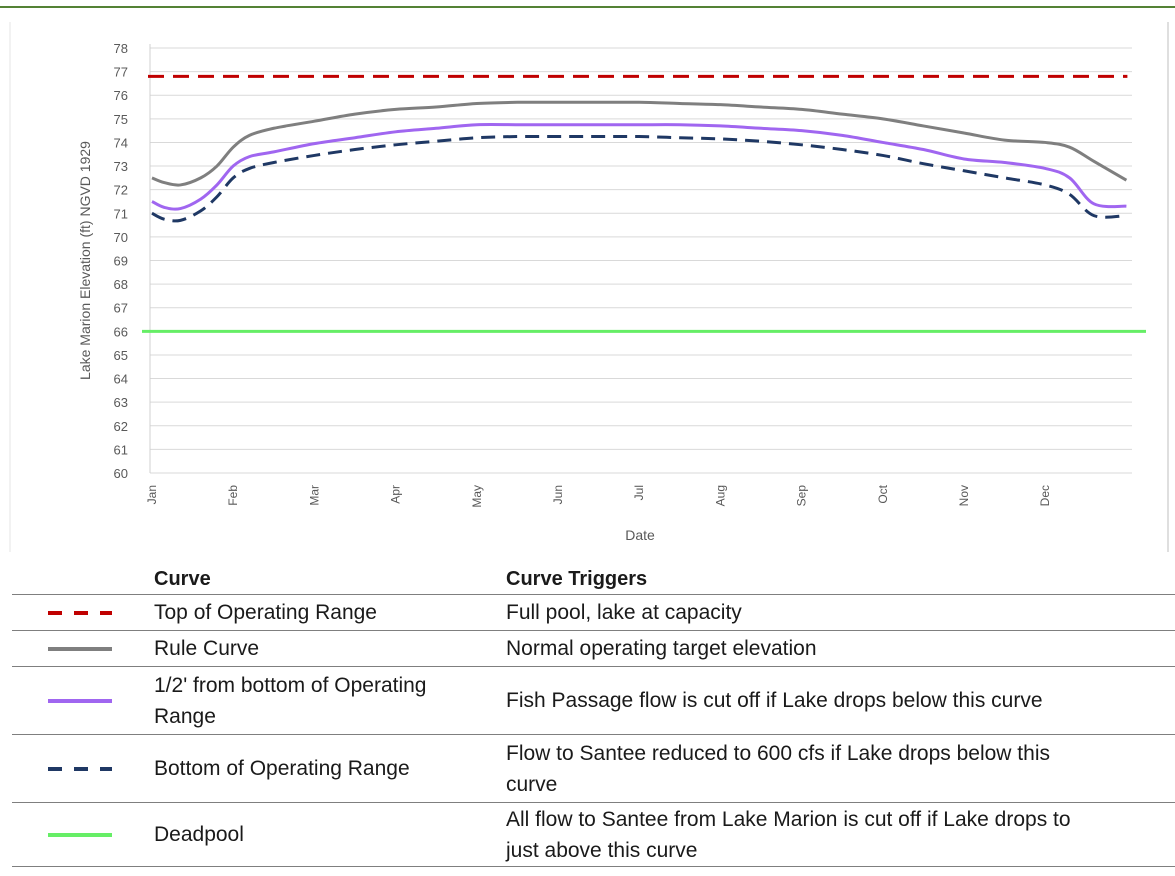 The height and width of the screenshot is (876, 1175). I want to click on legend-curve-trigger-line: Normal operating target elevation, so click(661, 648).